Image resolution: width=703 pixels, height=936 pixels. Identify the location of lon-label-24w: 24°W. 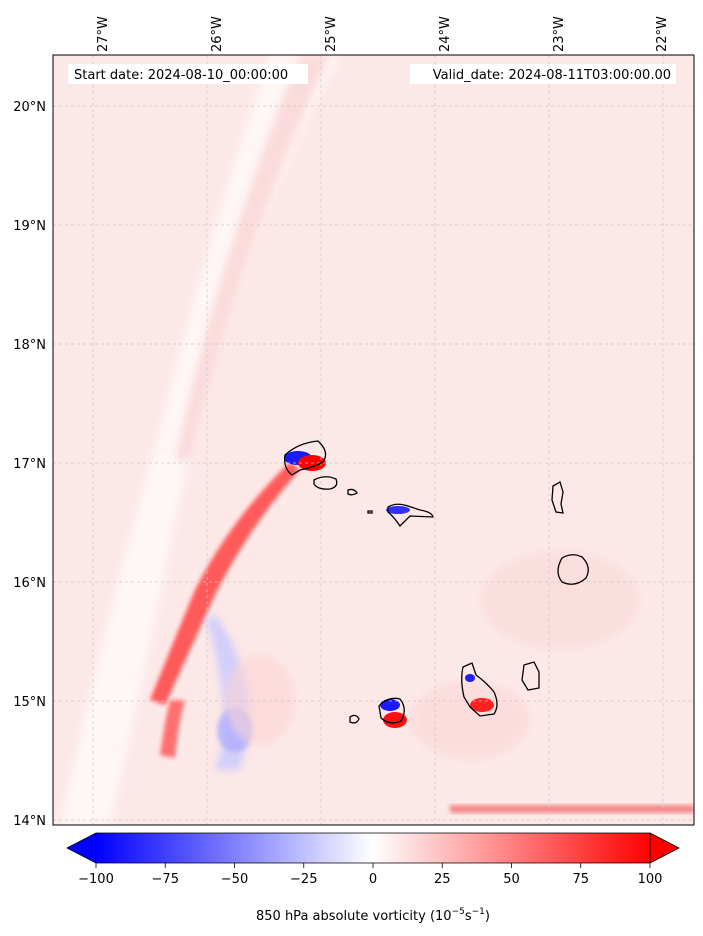
(445, 34).